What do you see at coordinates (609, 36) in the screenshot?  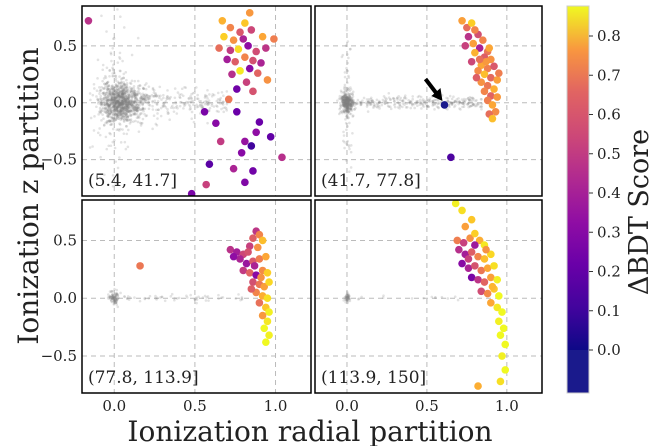 I see `colorbar-tick-label: 0.8` at bounding box center [609, 36].